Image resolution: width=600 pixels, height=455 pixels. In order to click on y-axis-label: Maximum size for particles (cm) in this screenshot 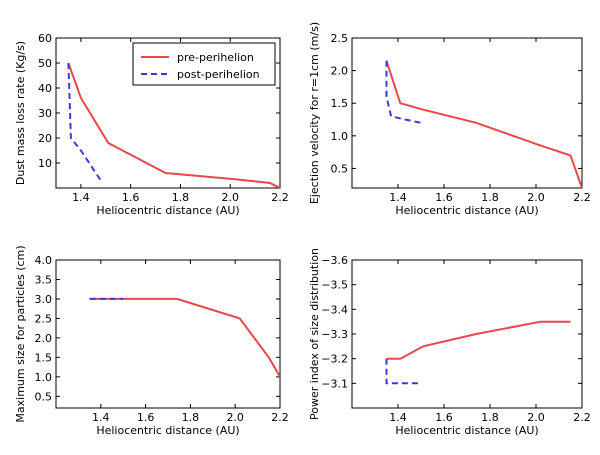, I will do `click(20, 333)`.